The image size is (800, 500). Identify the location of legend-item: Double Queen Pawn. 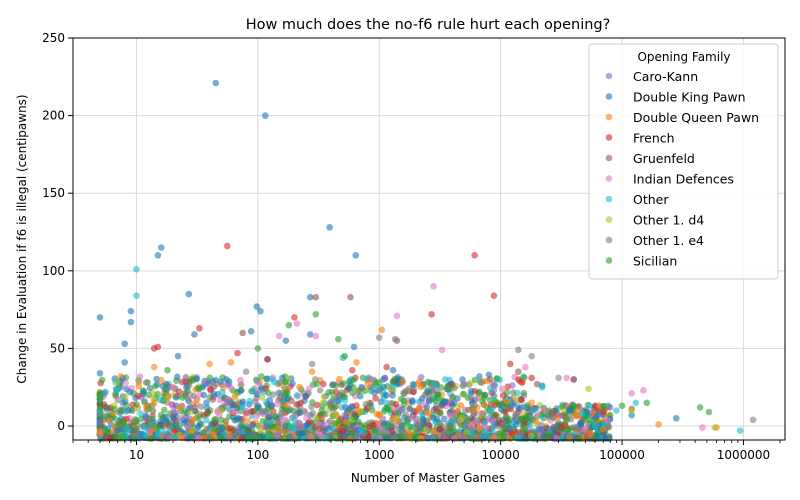
(682, 117).